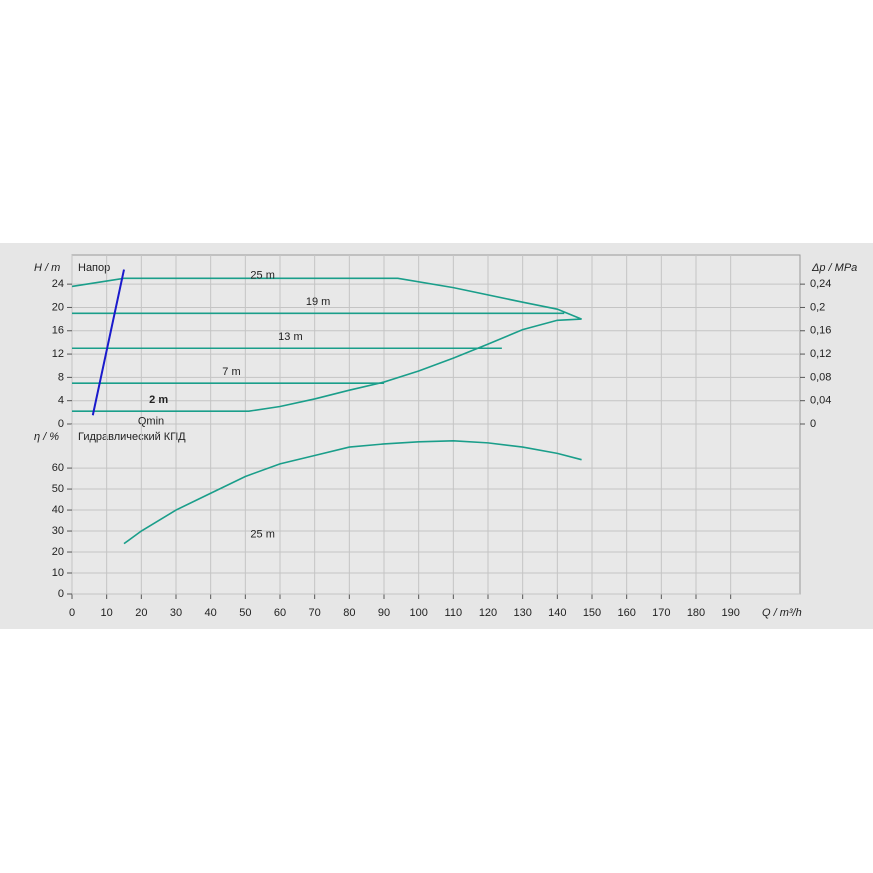 The width and height of the screenshot is (873, 873). What do you see at coordinates (557, 613) in the screenshot?
I see `x-tick-label: 140` at bounding box center [557, 613].